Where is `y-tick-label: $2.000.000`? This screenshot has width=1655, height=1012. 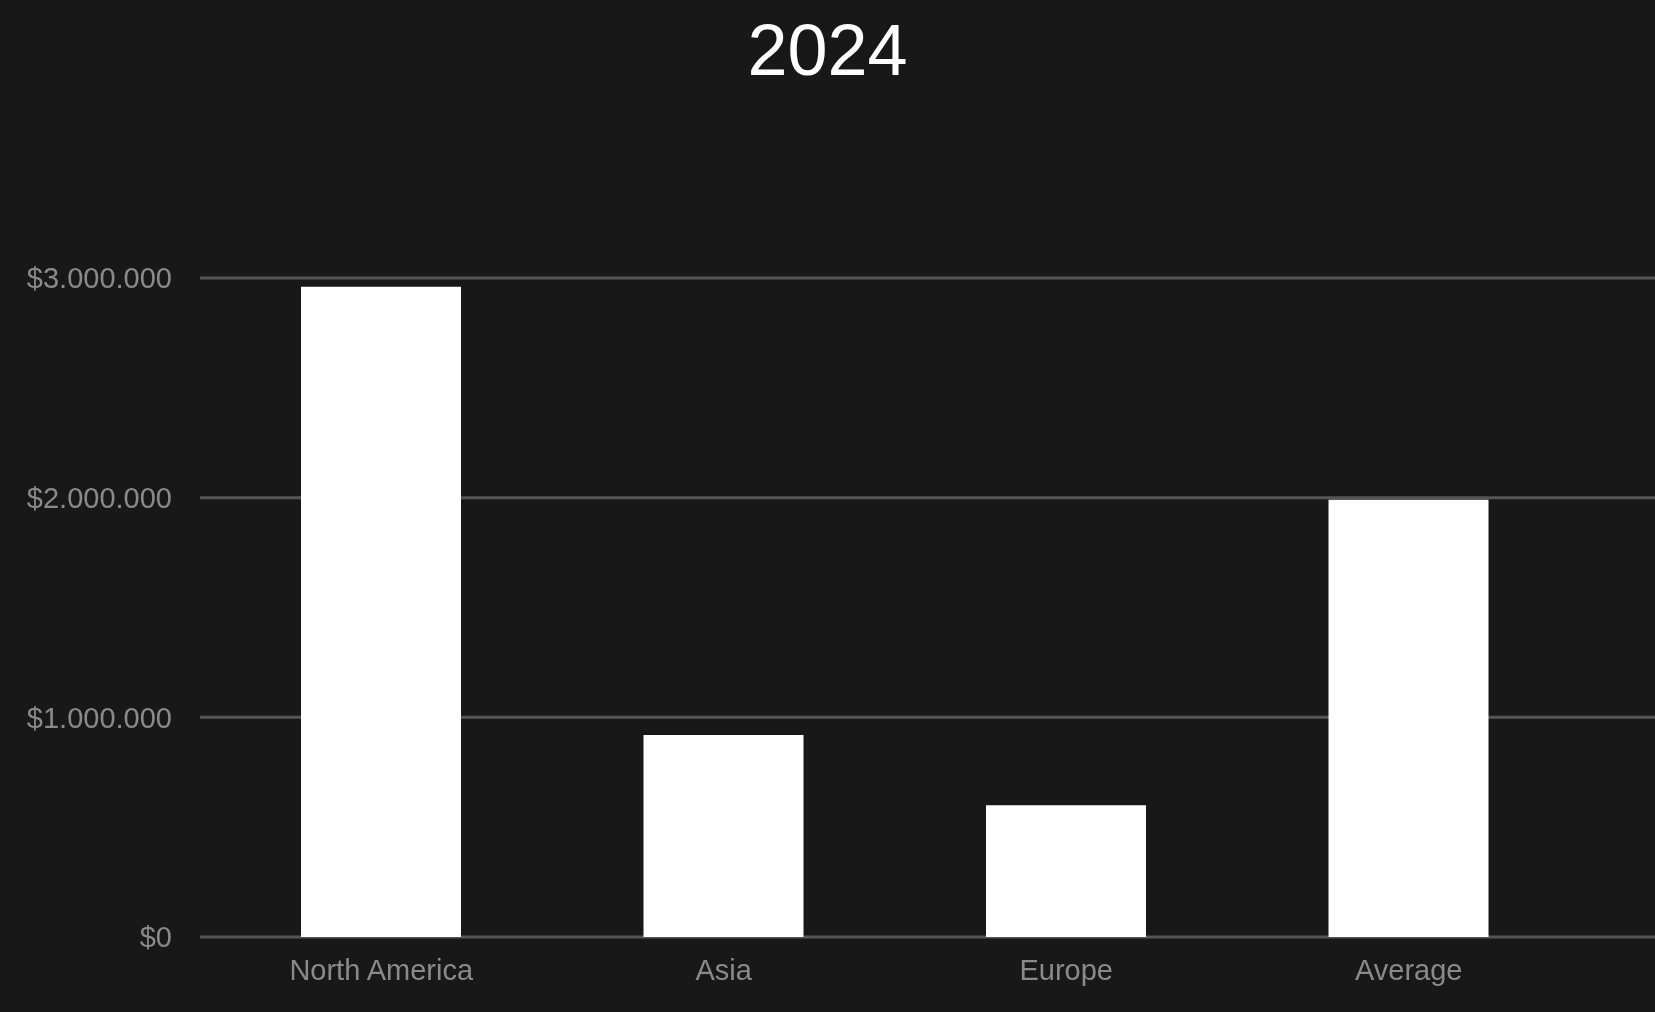 y-tick-label: $2.000.000 is located at coordinates (99, 497).